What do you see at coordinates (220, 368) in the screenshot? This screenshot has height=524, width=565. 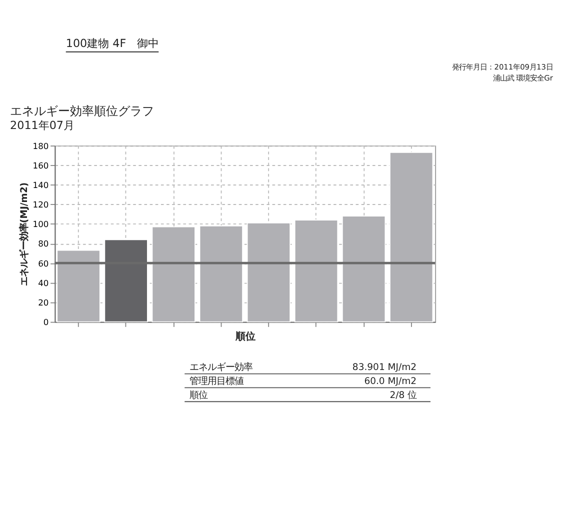 I see `text: エネルギー効率` at bounding box center [220, 368].